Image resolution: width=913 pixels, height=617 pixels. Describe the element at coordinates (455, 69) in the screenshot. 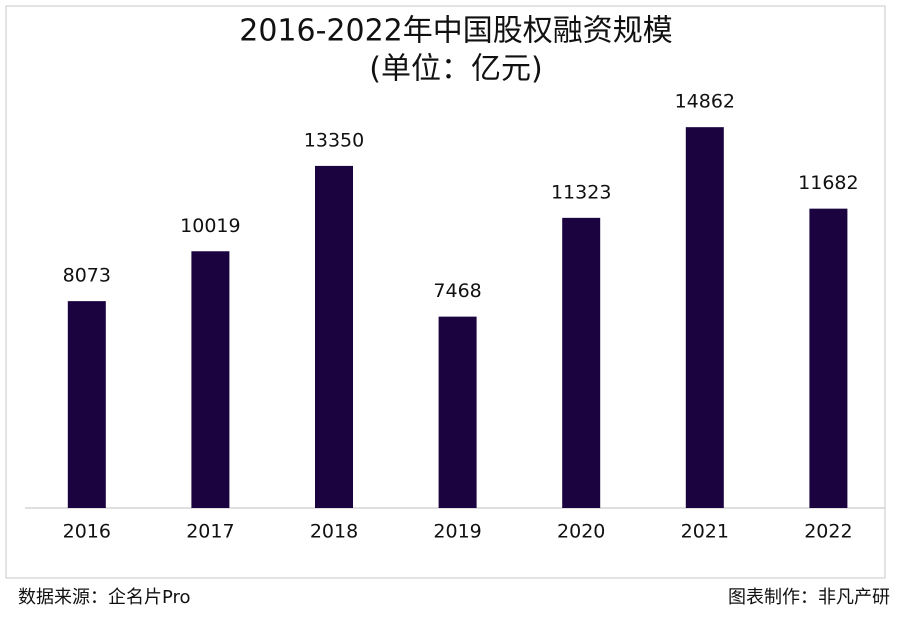

I see `chart-subtitle: (单位：亿元)` at that location.